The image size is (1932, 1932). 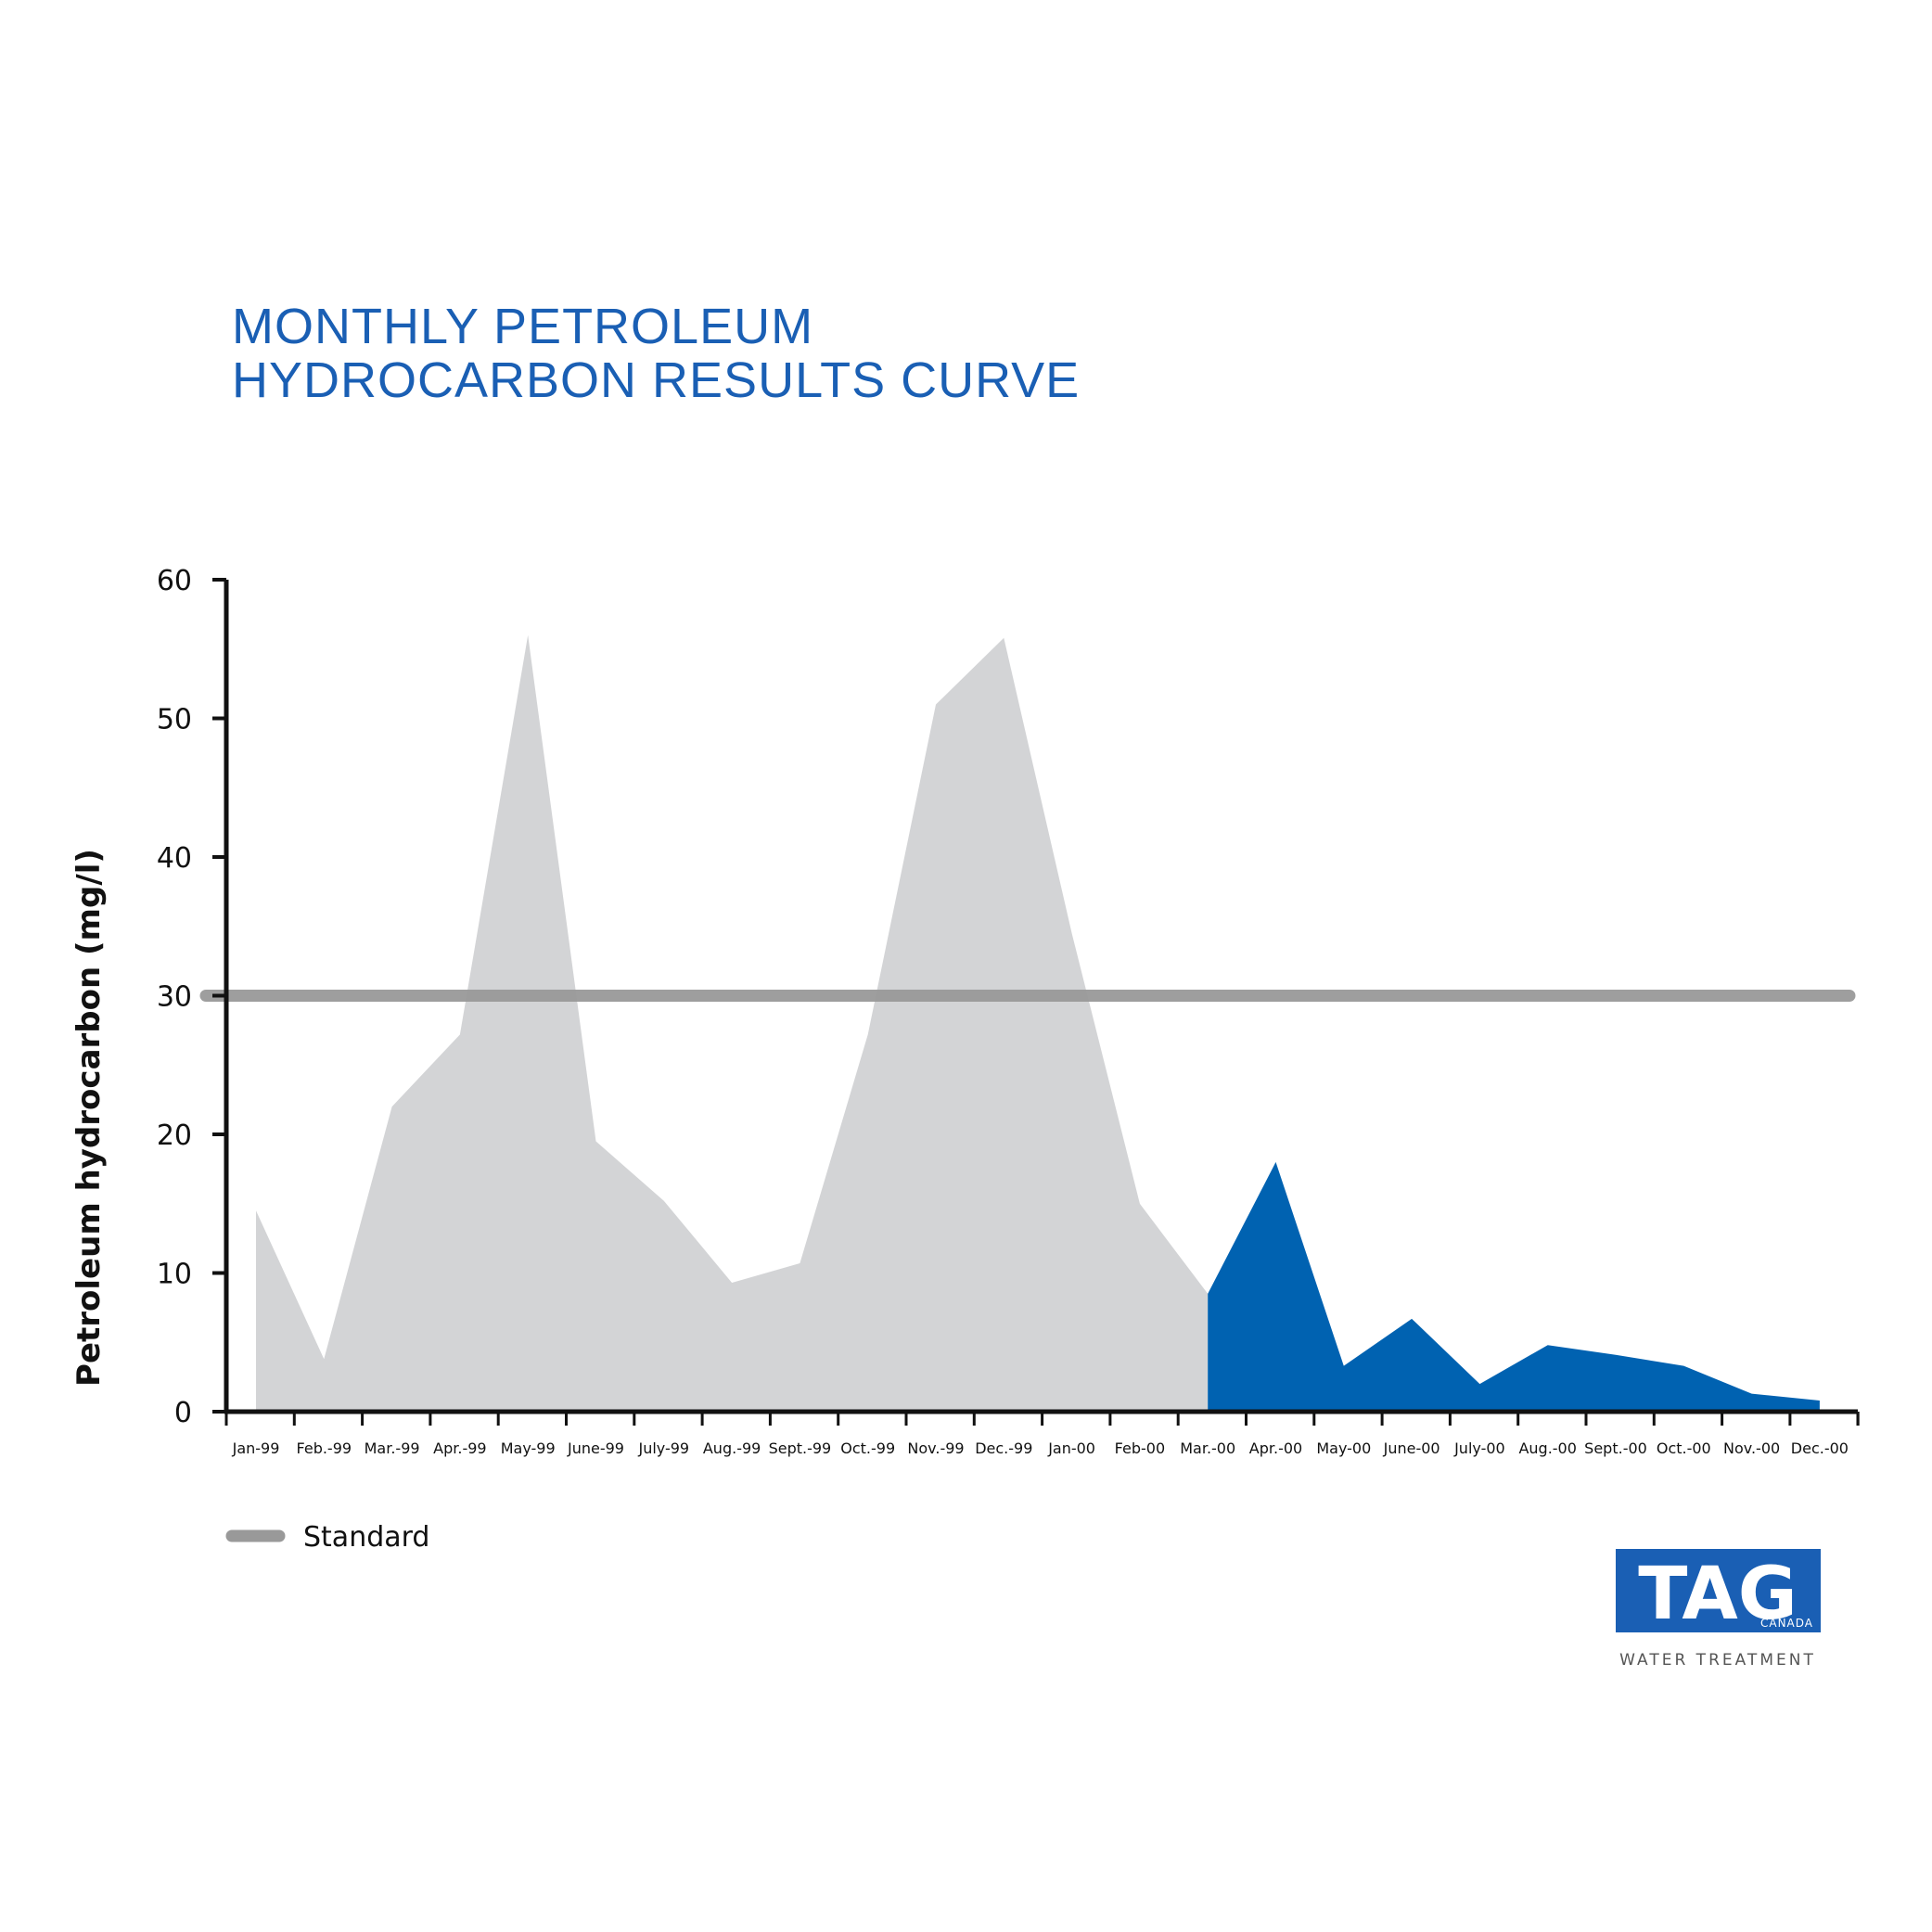 What do you see at coordinates (392, 1448) in the screenshot?
I see `x-tick-label: Mar.-99` at bounding box center [392, 1448].